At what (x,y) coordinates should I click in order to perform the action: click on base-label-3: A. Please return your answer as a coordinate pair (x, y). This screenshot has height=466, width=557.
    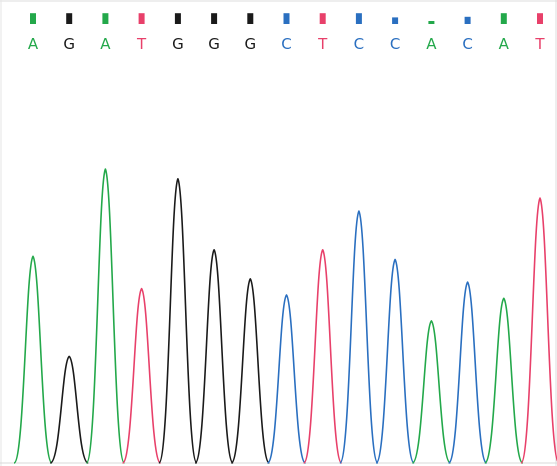
    Looking at the image, I should click on (105, 44).